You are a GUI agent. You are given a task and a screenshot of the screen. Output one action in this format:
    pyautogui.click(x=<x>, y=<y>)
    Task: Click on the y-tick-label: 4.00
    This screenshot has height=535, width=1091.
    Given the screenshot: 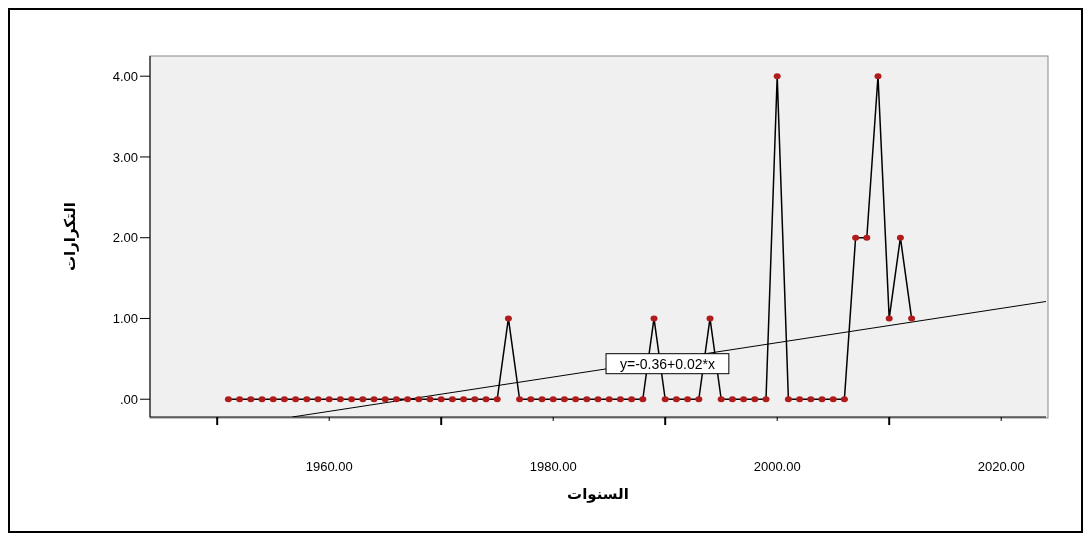 What is the action you would take?
    pyautogui.click(x=125, y=76)
    